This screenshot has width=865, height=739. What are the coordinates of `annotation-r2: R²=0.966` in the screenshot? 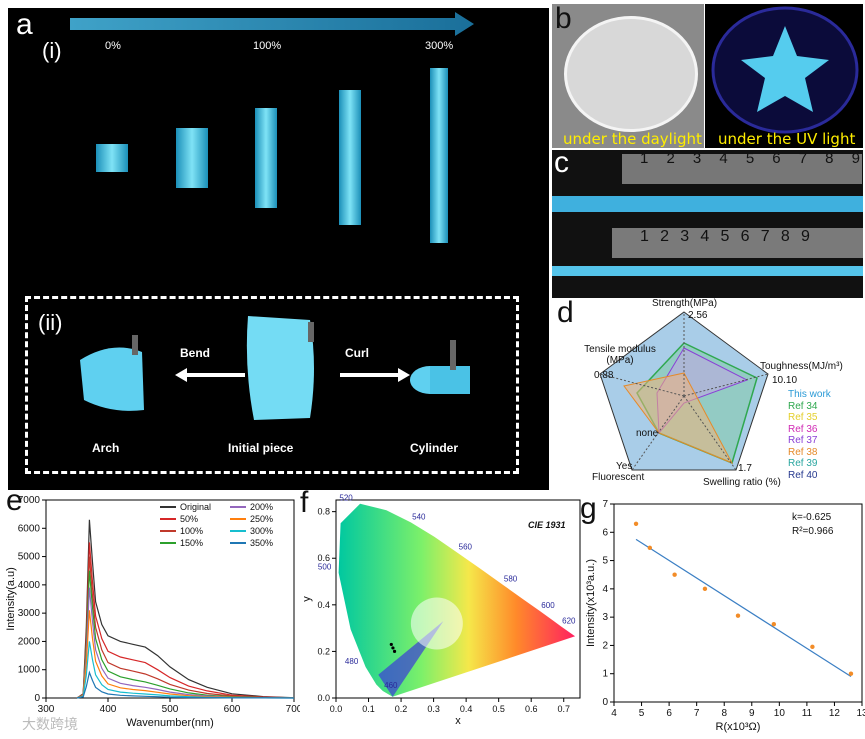 It's located at (813, 531).